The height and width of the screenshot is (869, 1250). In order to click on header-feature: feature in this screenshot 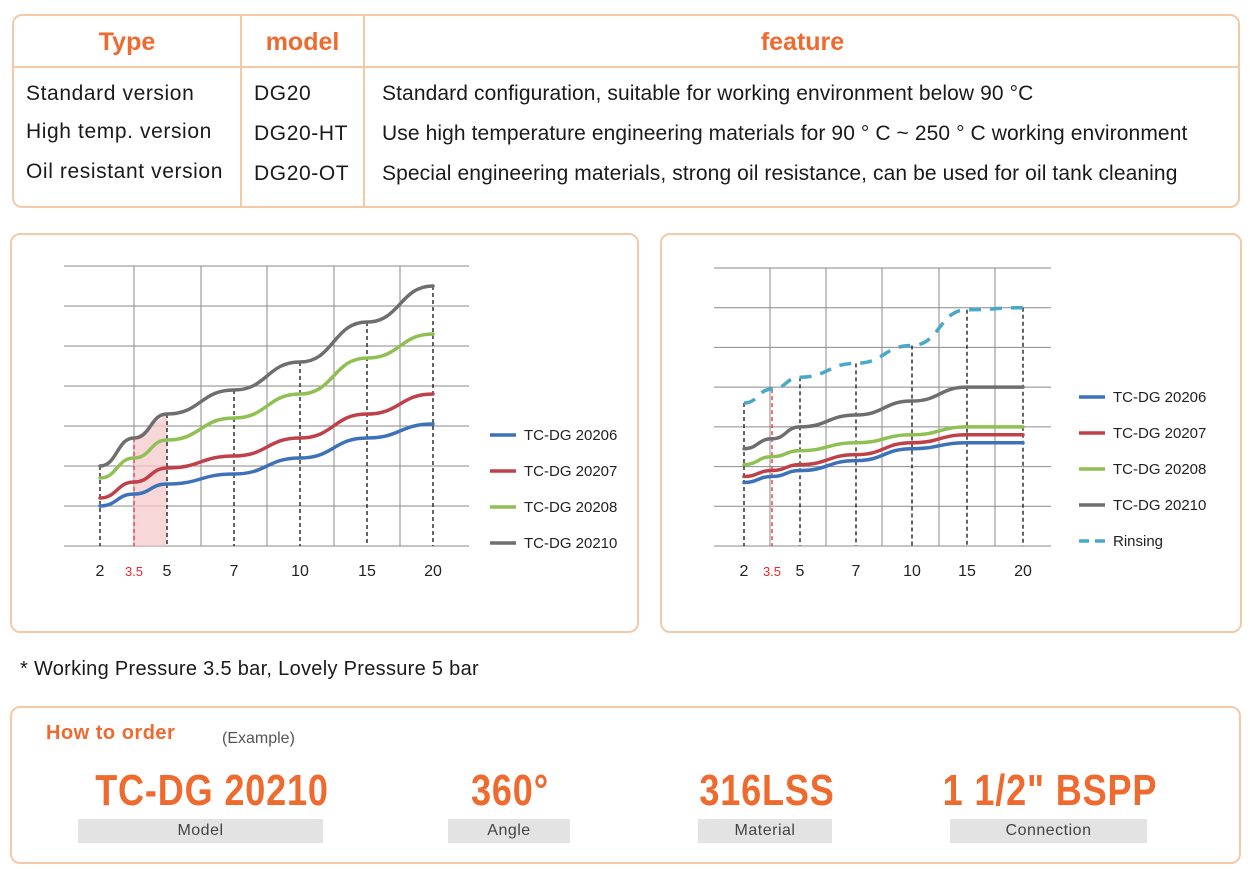, I will do `click(802, 42)`.